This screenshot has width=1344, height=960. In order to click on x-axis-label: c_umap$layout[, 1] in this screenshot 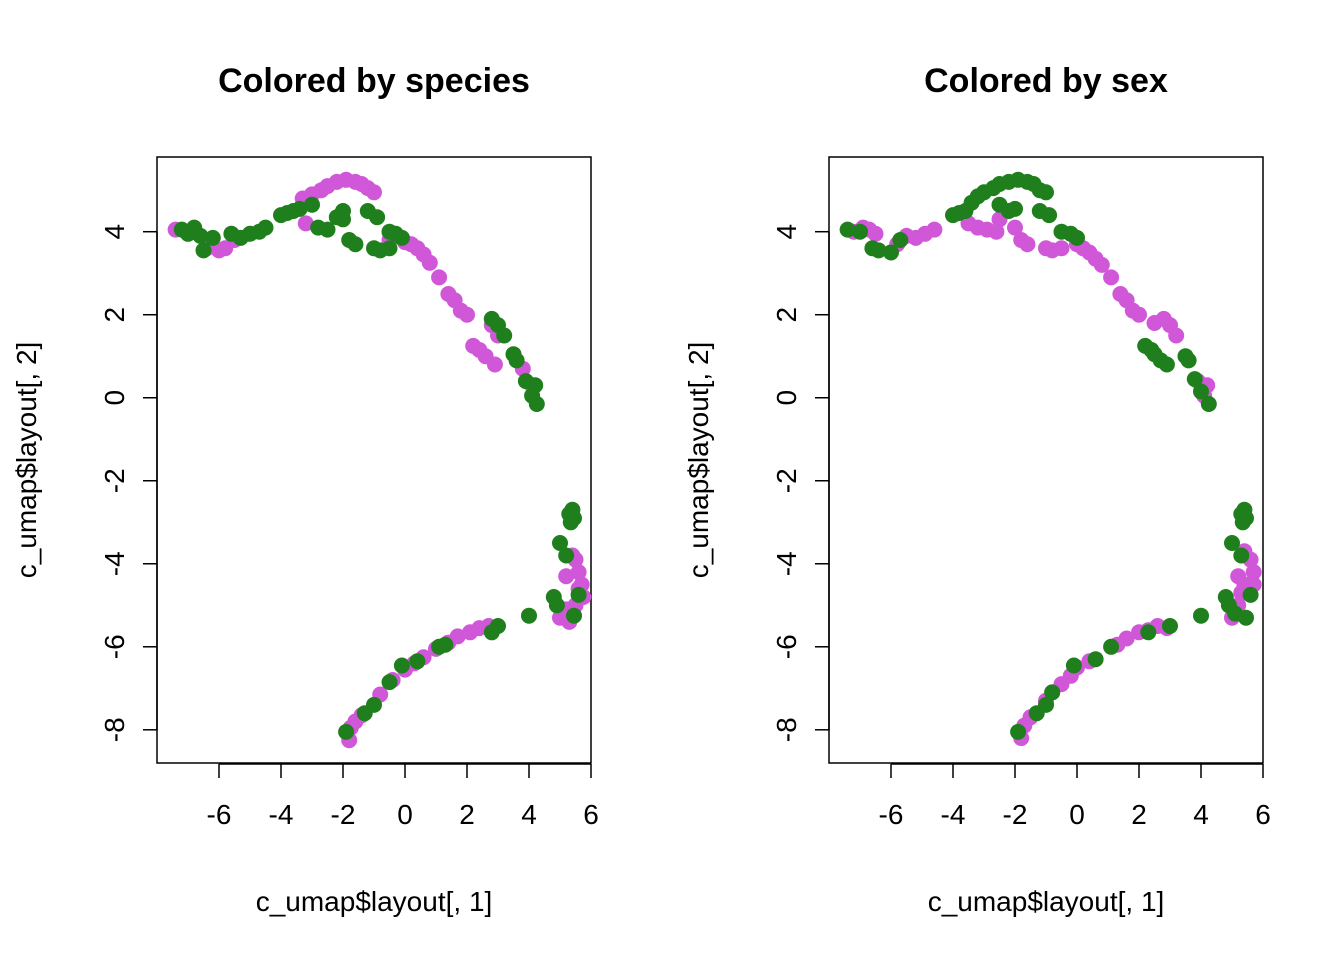, I will do `click(1046, 901)`.